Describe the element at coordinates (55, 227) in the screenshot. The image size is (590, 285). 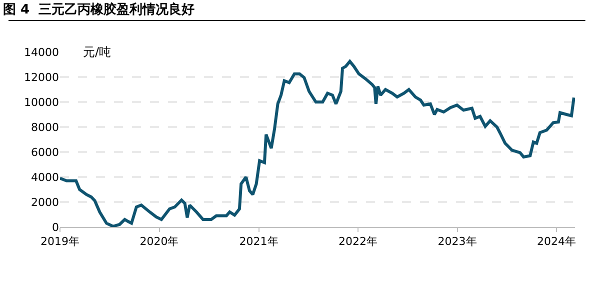
I see `y-tick-label: 0` at that location.